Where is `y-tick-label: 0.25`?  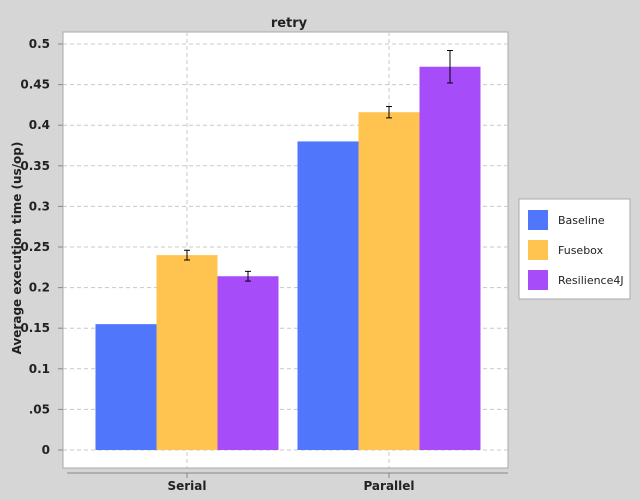 y-tick-label: 0.25 is located at coordinates (35, 247).